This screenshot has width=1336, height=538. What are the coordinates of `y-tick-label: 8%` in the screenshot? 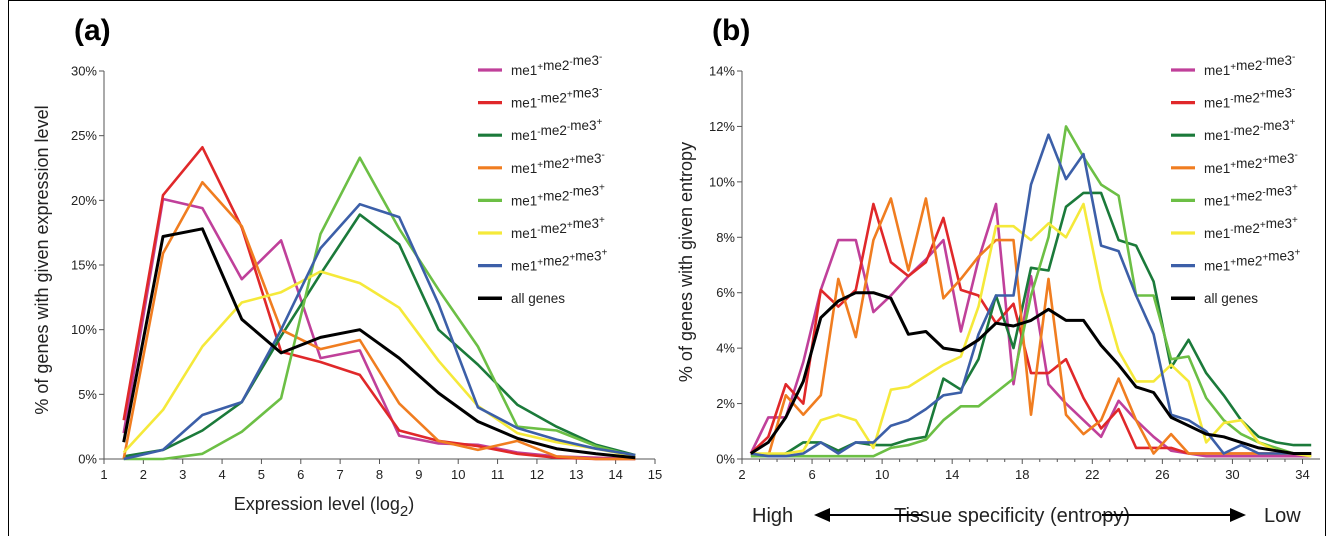 It's located at (725, 237).